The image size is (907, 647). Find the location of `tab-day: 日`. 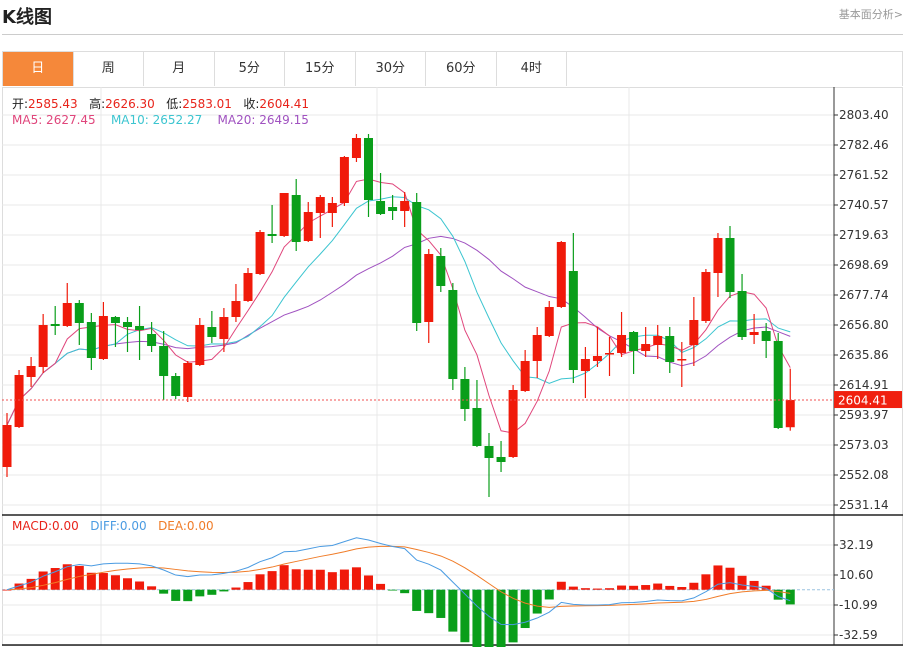

tab-day: 日 is located at coordinates (38, 69).